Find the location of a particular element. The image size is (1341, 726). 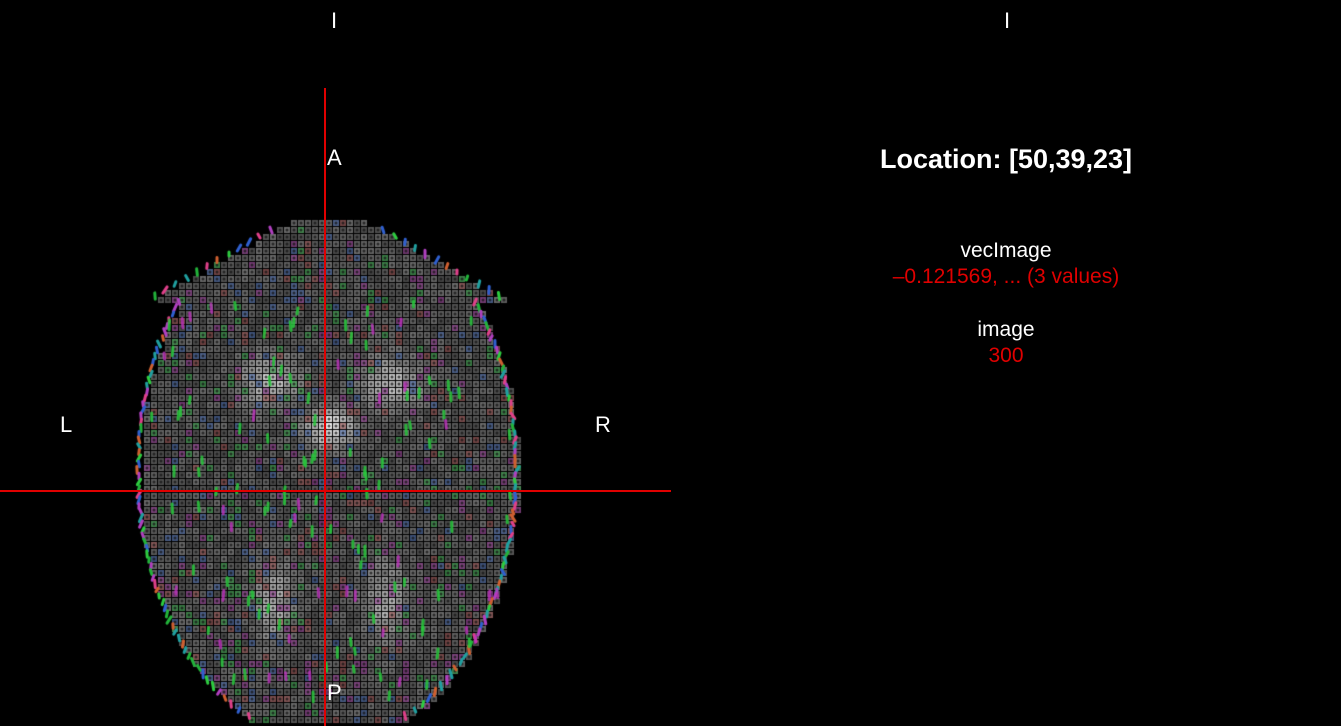

layer-info-image: image 300 is located at coordinates (1006, 343).